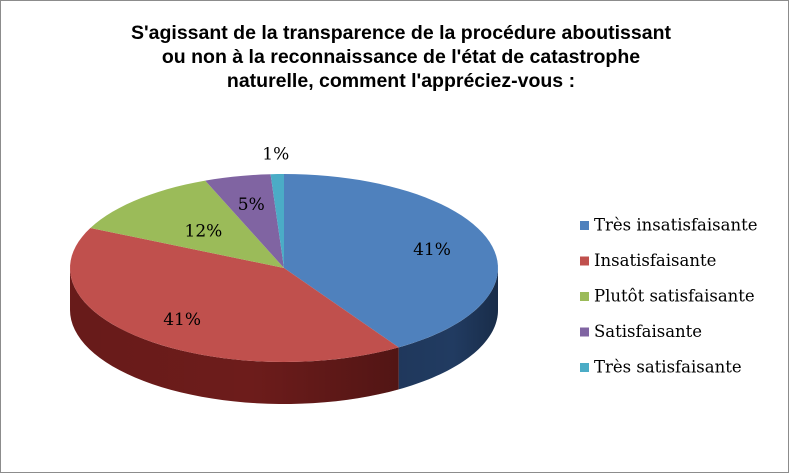  What do you see at coordinates (674, 296) in the screenshot?
I see `legend-label-2: Plutôt satisfaisante` at bounding box center [674, 296].